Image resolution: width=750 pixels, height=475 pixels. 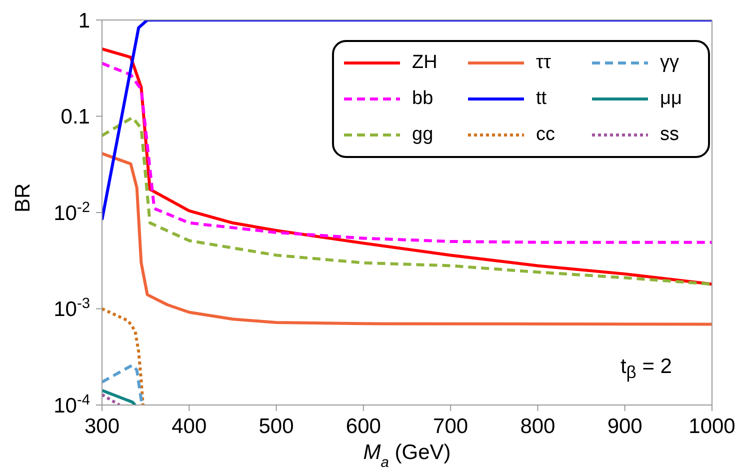 What do you see at coordinates (646, 368) in the screenshot?
I see `annotation: t$_{β}$ = 2` at bounding box center [646, 368].